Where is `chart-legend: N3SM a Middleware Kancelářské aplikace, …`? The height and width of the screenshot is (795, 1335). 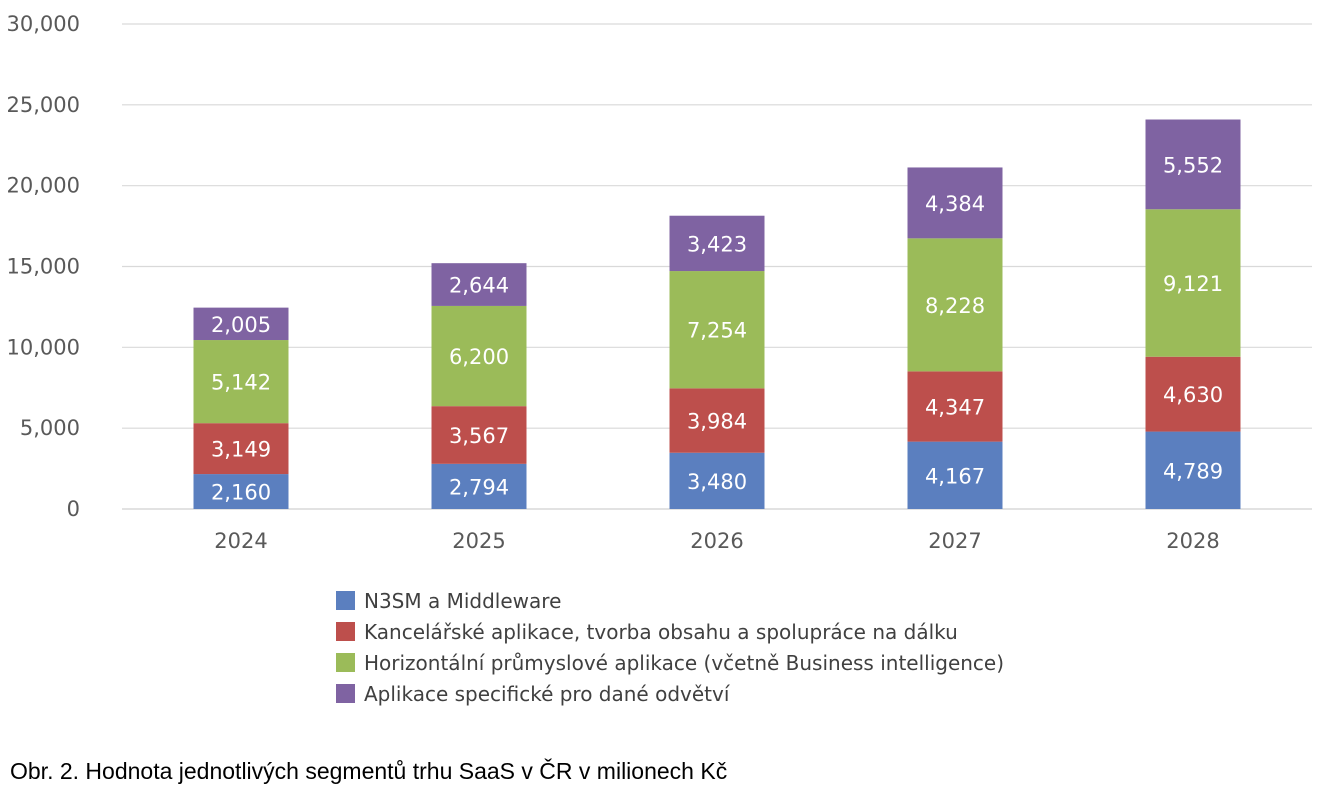 chart-legend: N3SM a Middleware Kancelářské aplikace, … is located at coordinates (670, 647).